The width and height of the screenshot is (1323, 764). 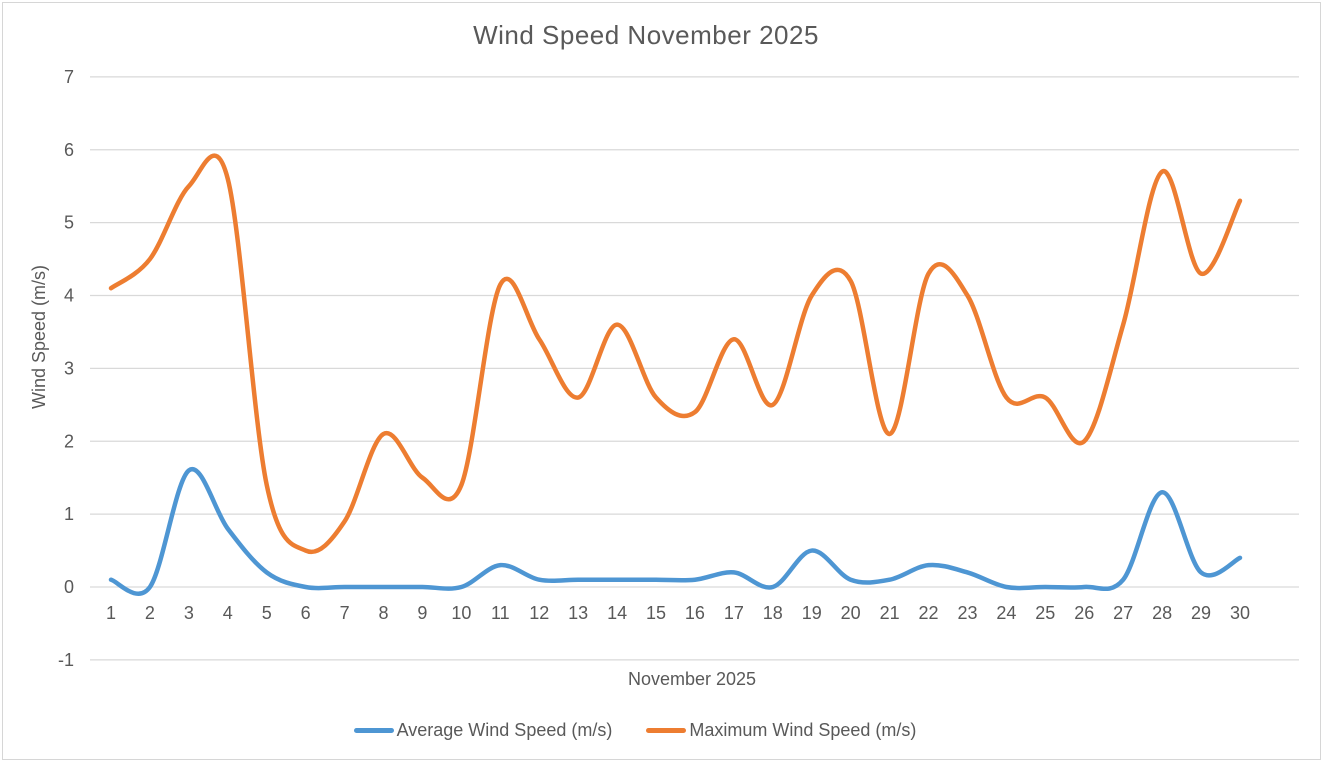 I want to click on x-tick-label: 5, so click(x=267, y=613).